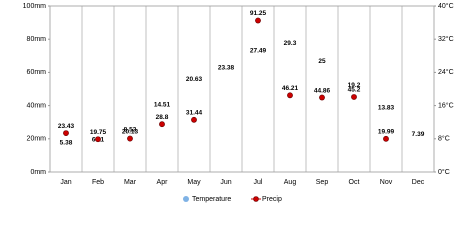 The height and width of the screenshot is (240, 474). What do you see at coordinates (258, 13) in the screenshot?
I see `precip-label: 91.25` at bounding box center [258, 13].